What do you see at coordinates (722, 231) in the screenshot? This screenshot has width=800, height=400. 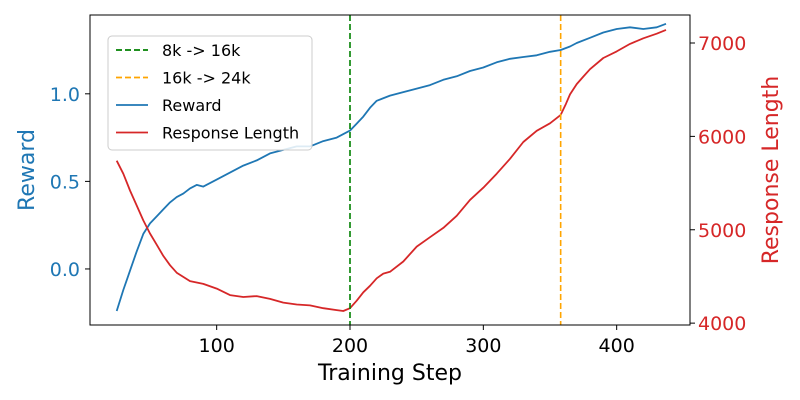 I see `y-right-tick-label: 5000` at bounding box center [722, 231].